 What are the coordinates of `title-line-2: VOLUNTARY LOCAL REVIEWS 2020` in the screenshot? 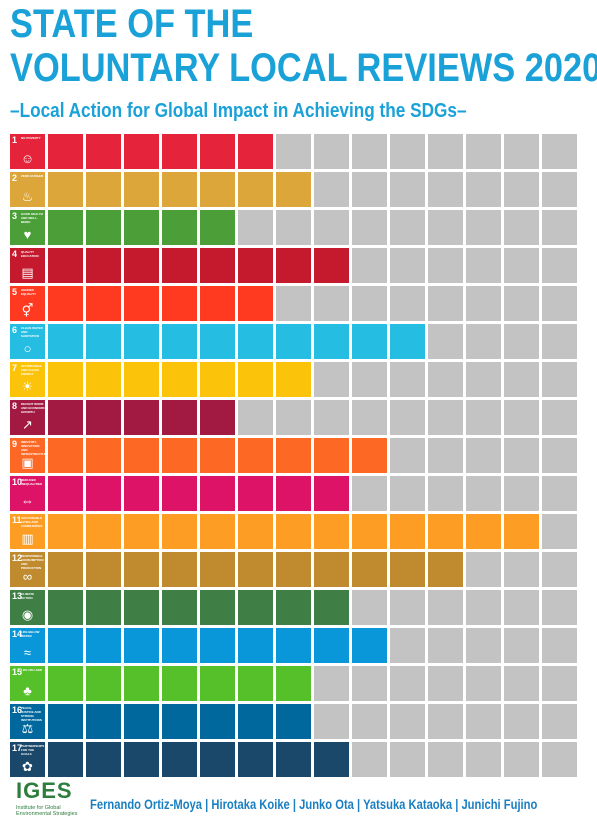 It's located at (303, 68).